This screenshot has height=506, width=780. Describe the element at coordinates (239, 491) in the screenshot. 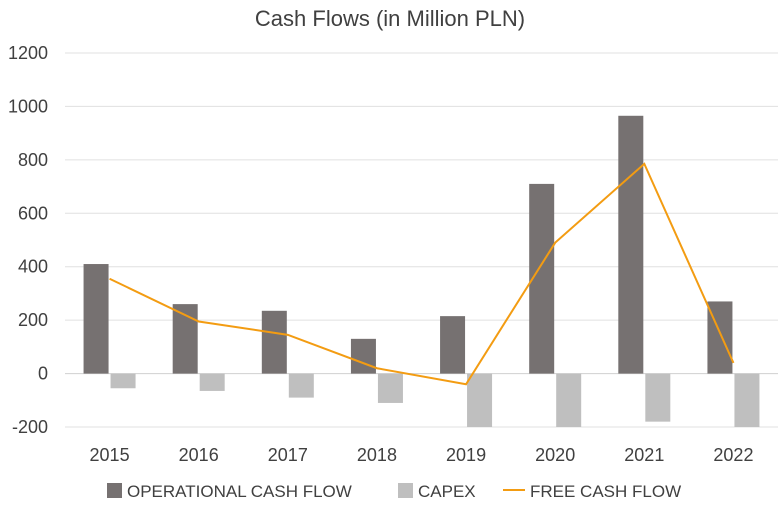

I see `legend-label: OPERATIONAL CASH FLOW` at that location.